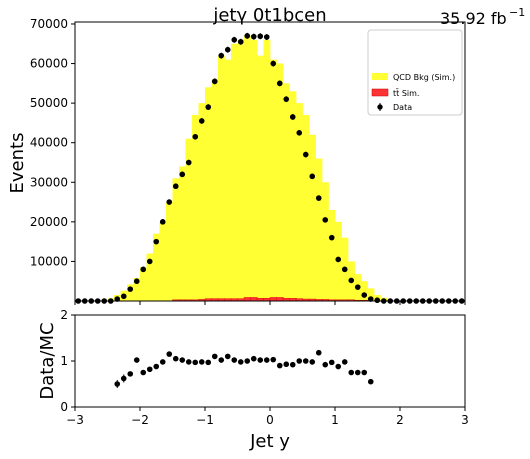  What do you see at coordinates (465, 420) in the screenshot?
I see `x-tick-label: 3` at bounding box center [465, 420].